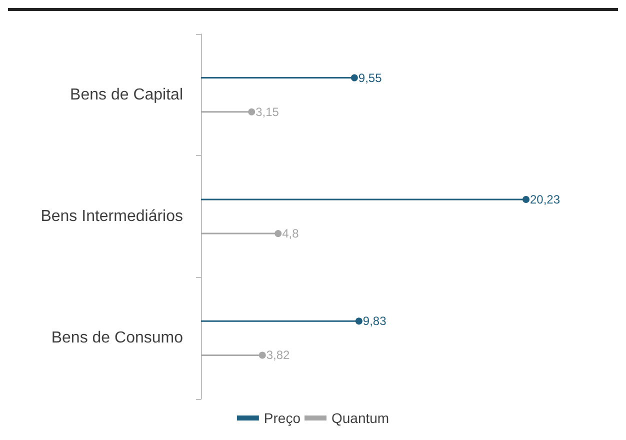 The height and width of the screenshot is (440, 626). Describe the element at coordinates (282, 418) in the screenshot. I see `legend-label: Preço` at that location.